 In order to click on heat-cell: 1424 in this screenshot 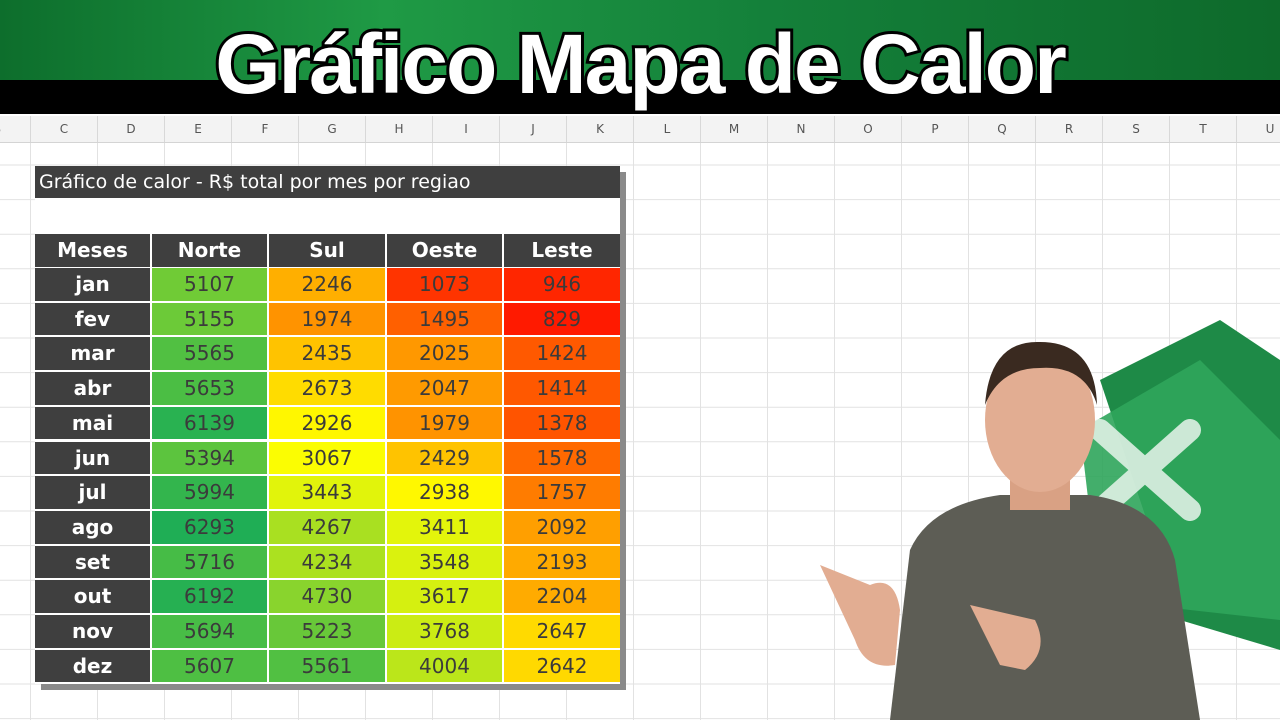, I will do `click(562, 354)`.